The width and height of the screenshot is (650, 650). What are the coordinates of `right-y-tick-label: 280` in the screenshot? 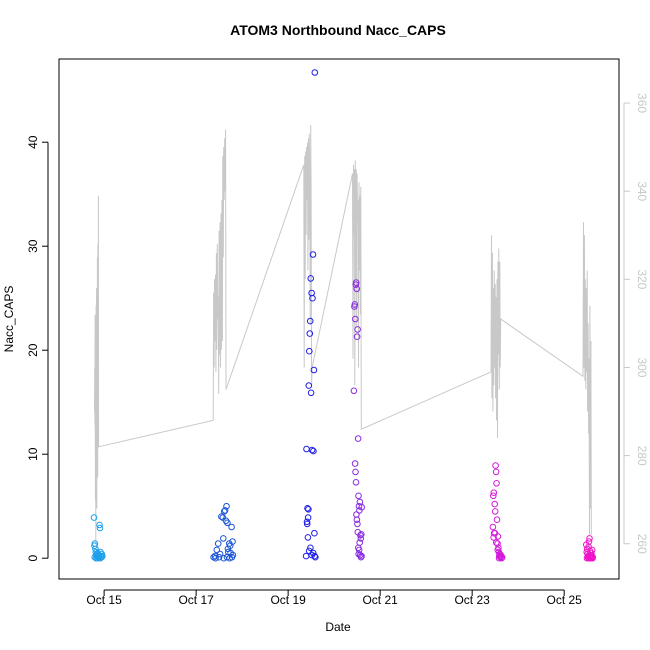 It's located at (642, 456).